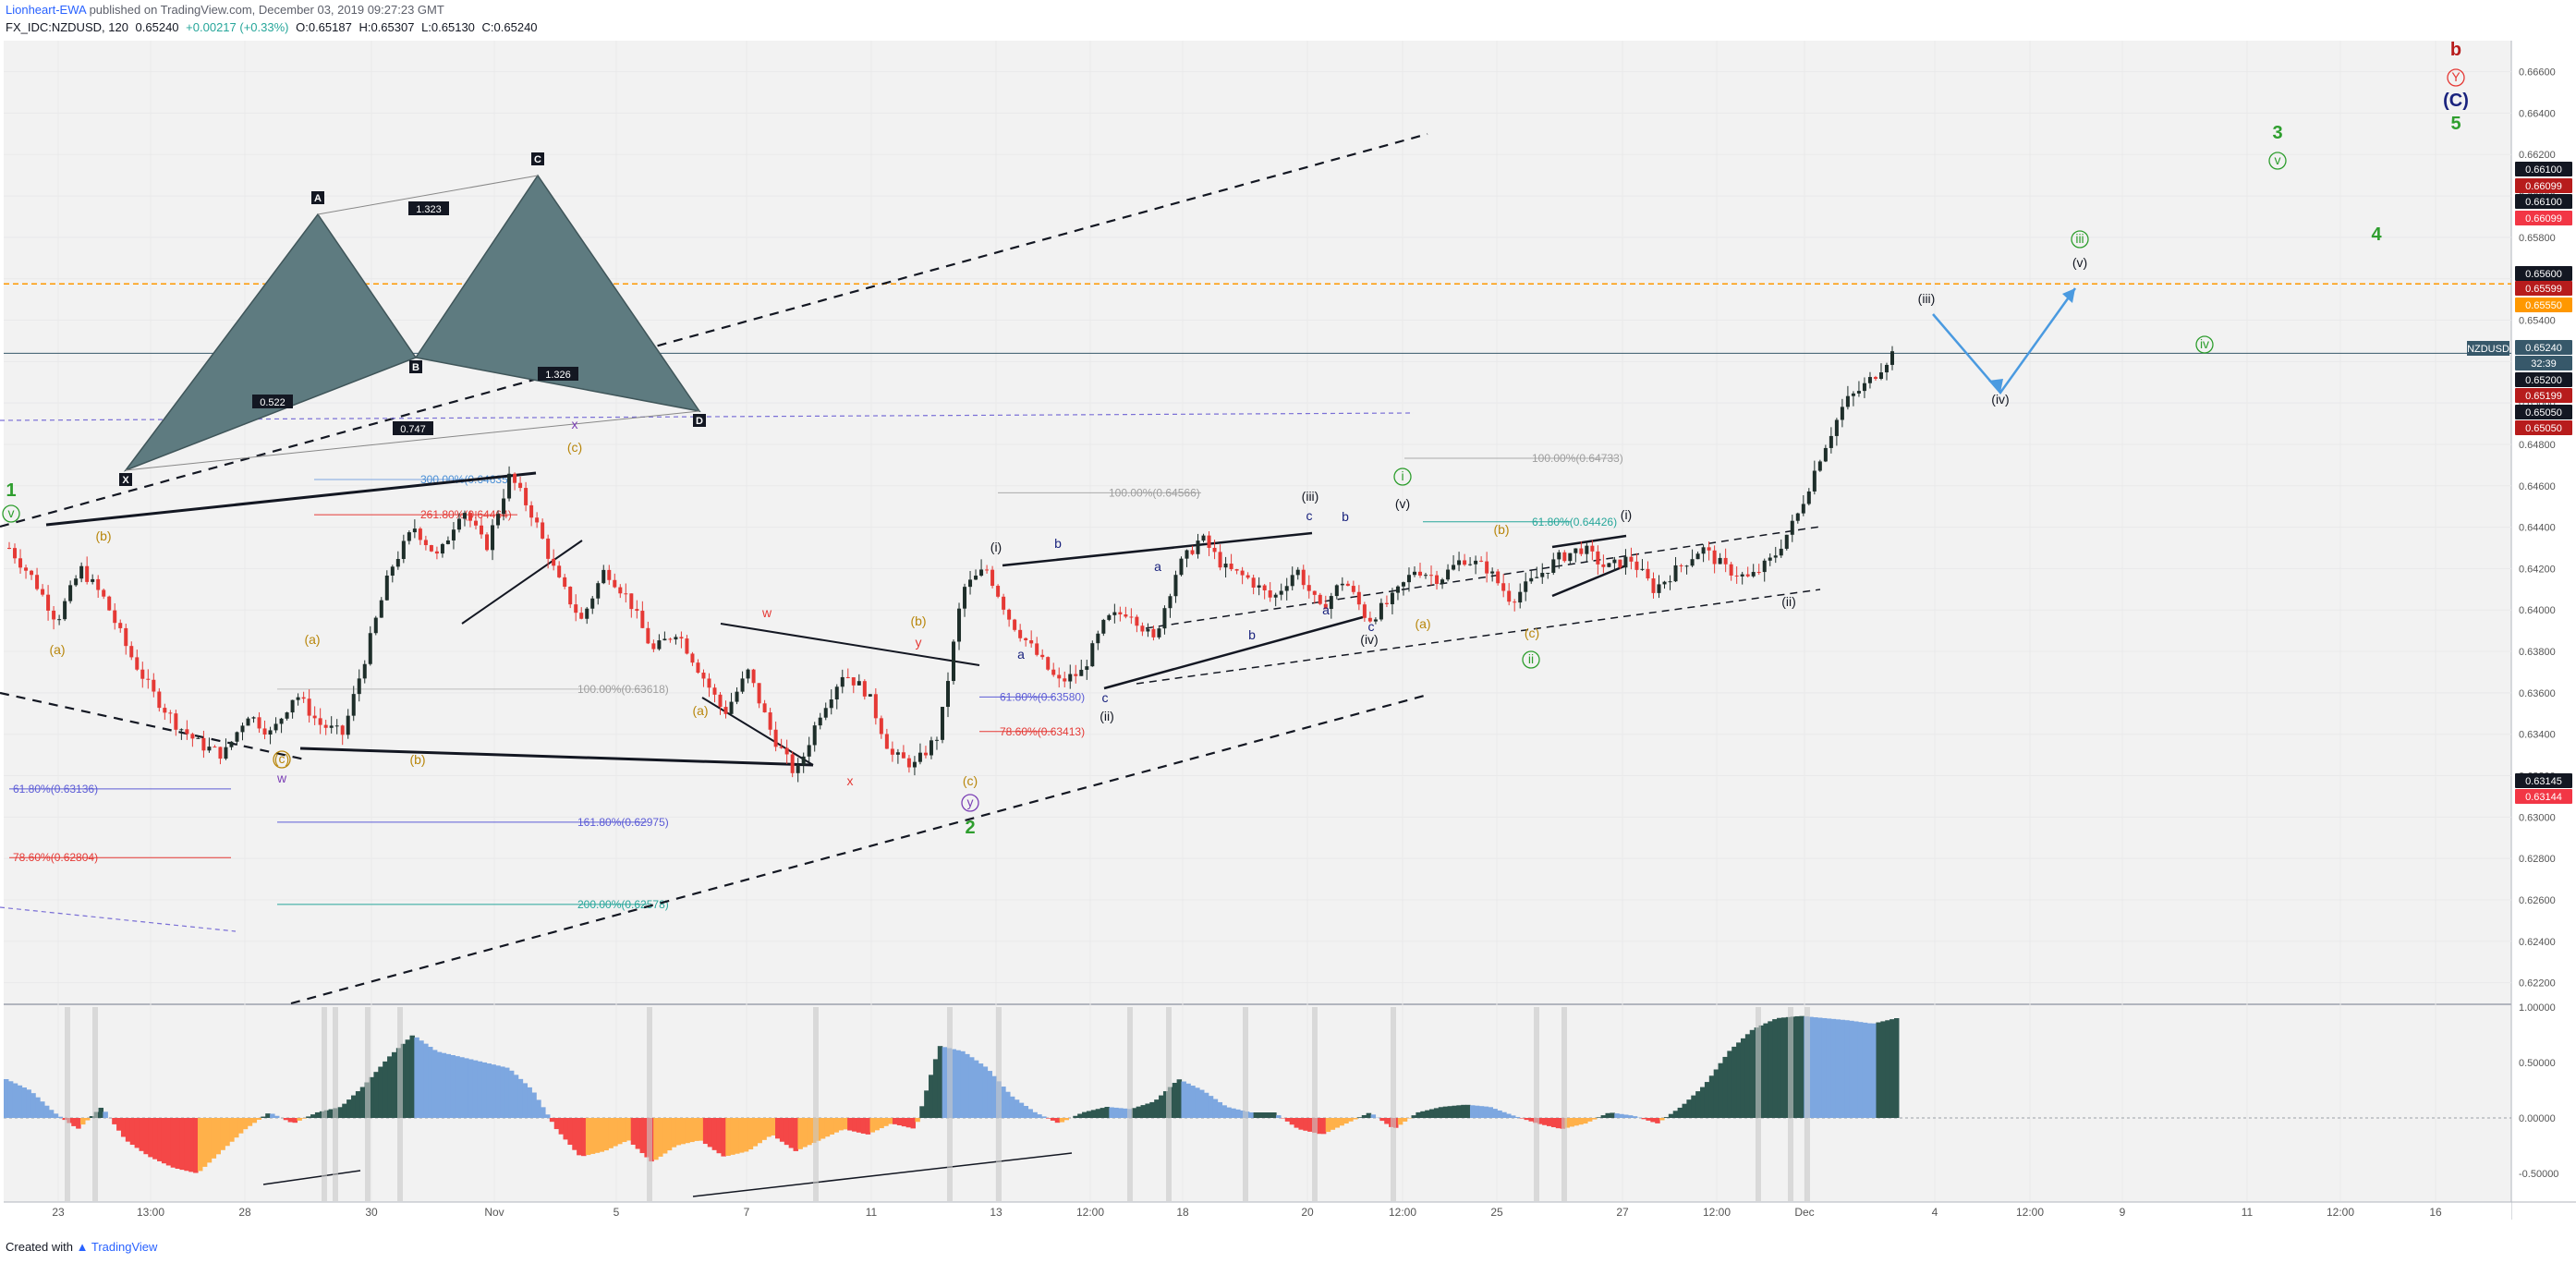 Image resolution: width=2576 pixels, height=1263 pixels. I want to click on last-price: 0.65240, so click(157, 27).